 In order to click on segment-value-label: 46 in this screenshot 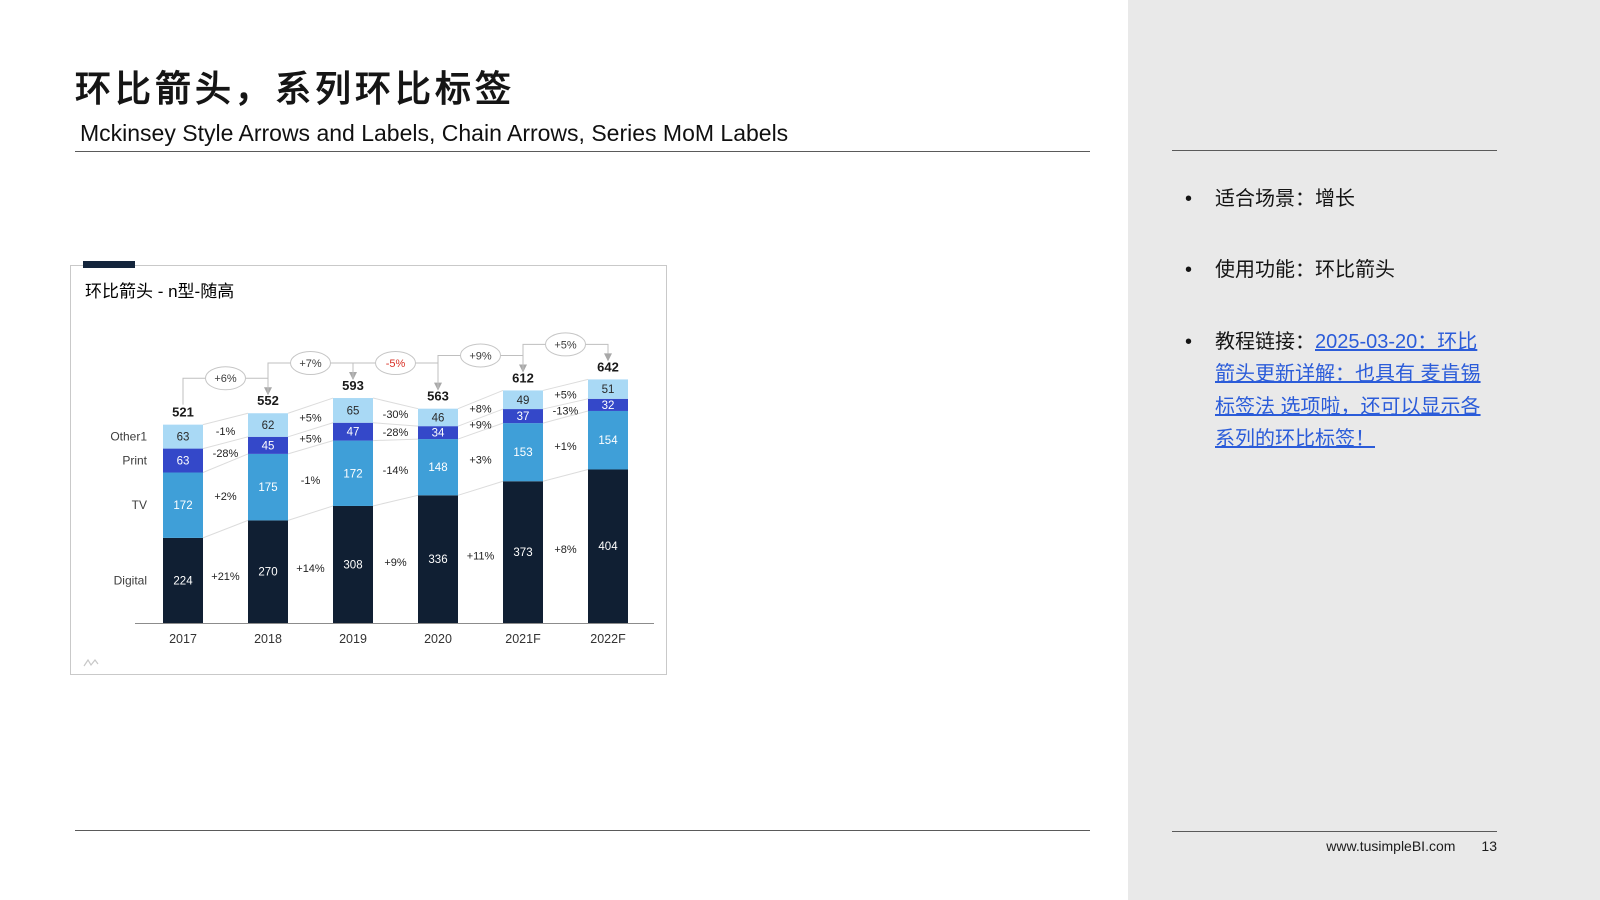, I will do `click(438, 418)`.